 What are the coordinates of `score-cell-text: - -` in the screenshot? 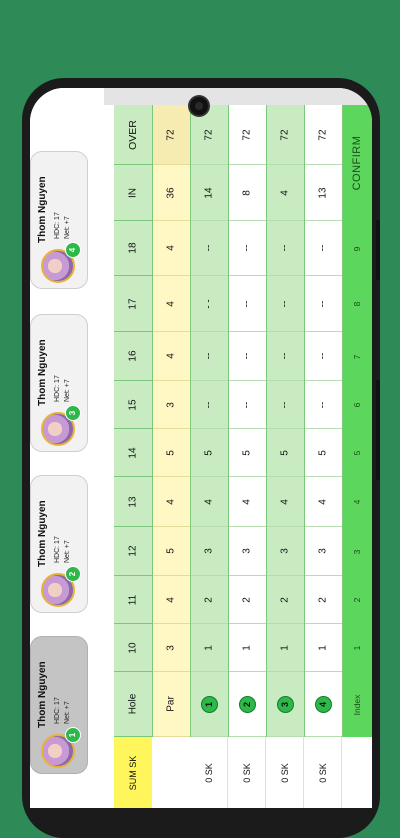 It's located at (209, 303).